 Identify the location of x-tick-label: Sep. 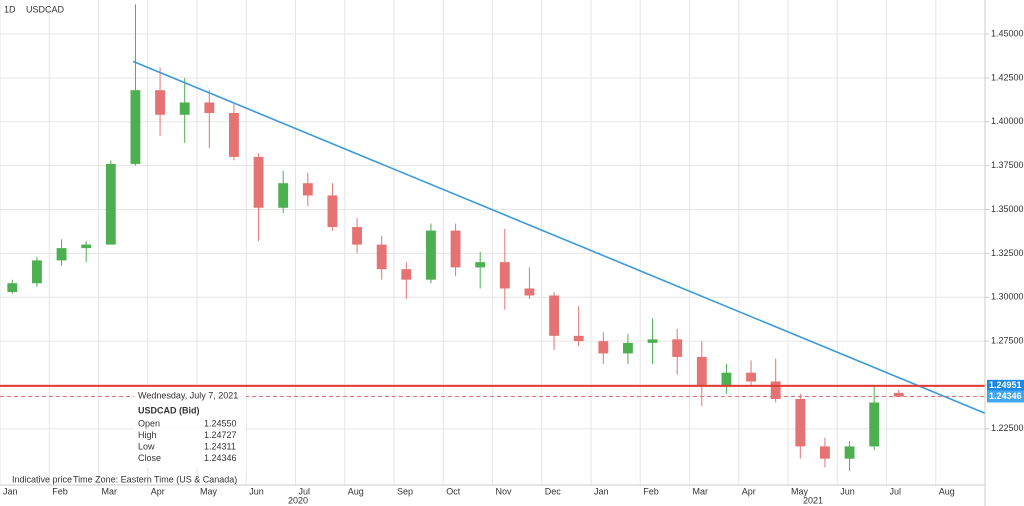
(405, 491).